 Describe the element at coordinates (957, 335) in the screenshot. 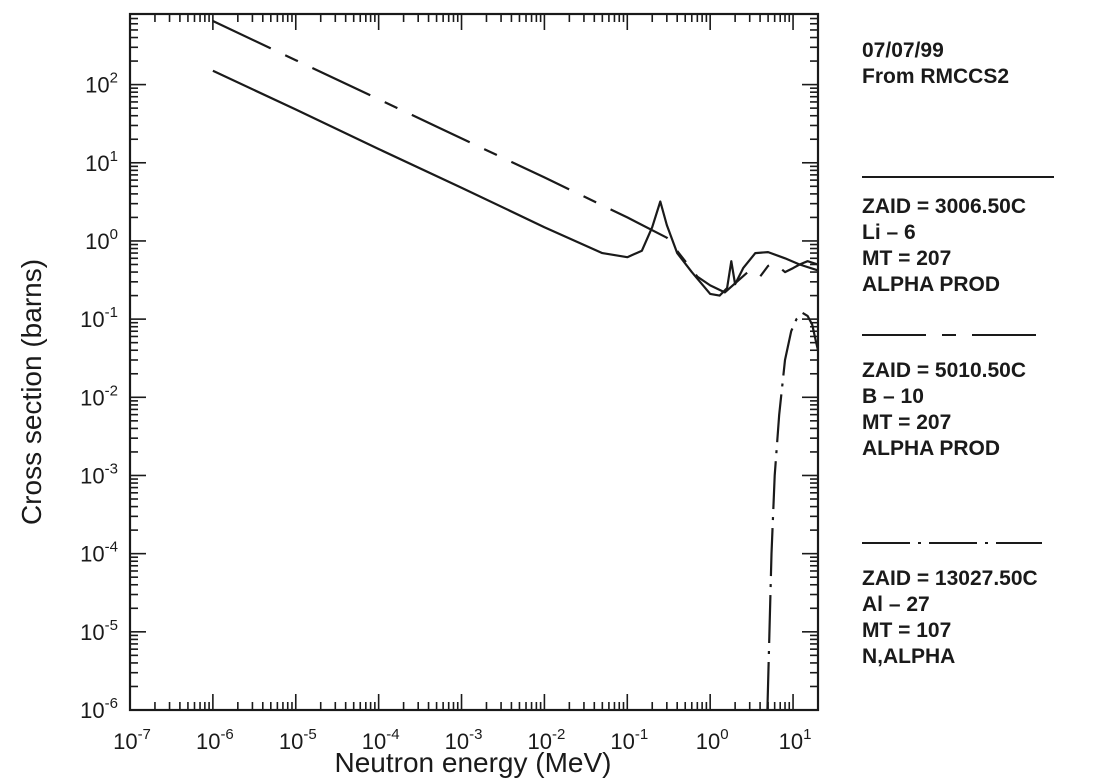

I see `legend-line-long-dash-dot` at that location.